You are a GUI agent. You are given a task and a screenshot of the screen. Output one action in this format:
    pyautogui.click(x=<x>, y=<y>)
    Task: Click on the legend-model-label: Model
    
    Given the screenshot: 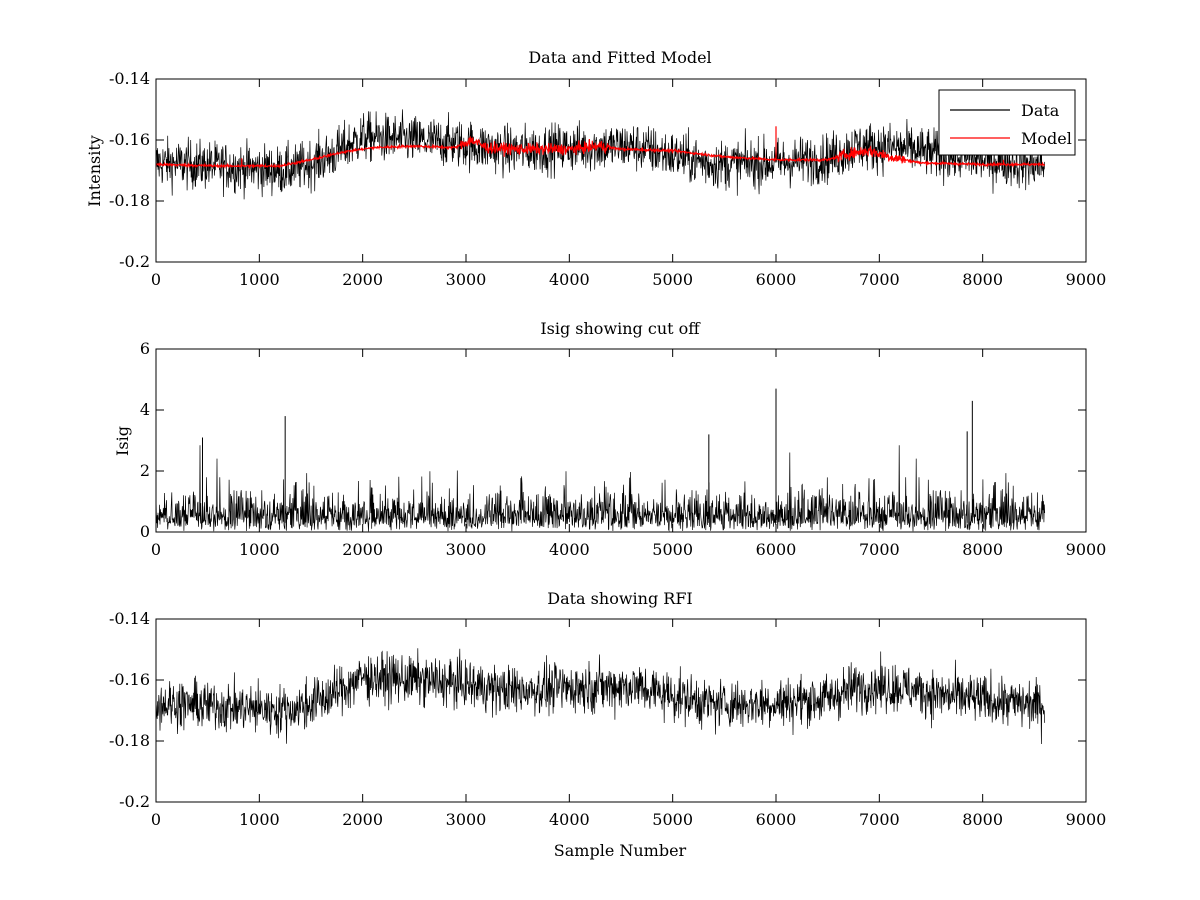 What is the action you would take?
    pyautogui.click(x=1046, y=138)
    